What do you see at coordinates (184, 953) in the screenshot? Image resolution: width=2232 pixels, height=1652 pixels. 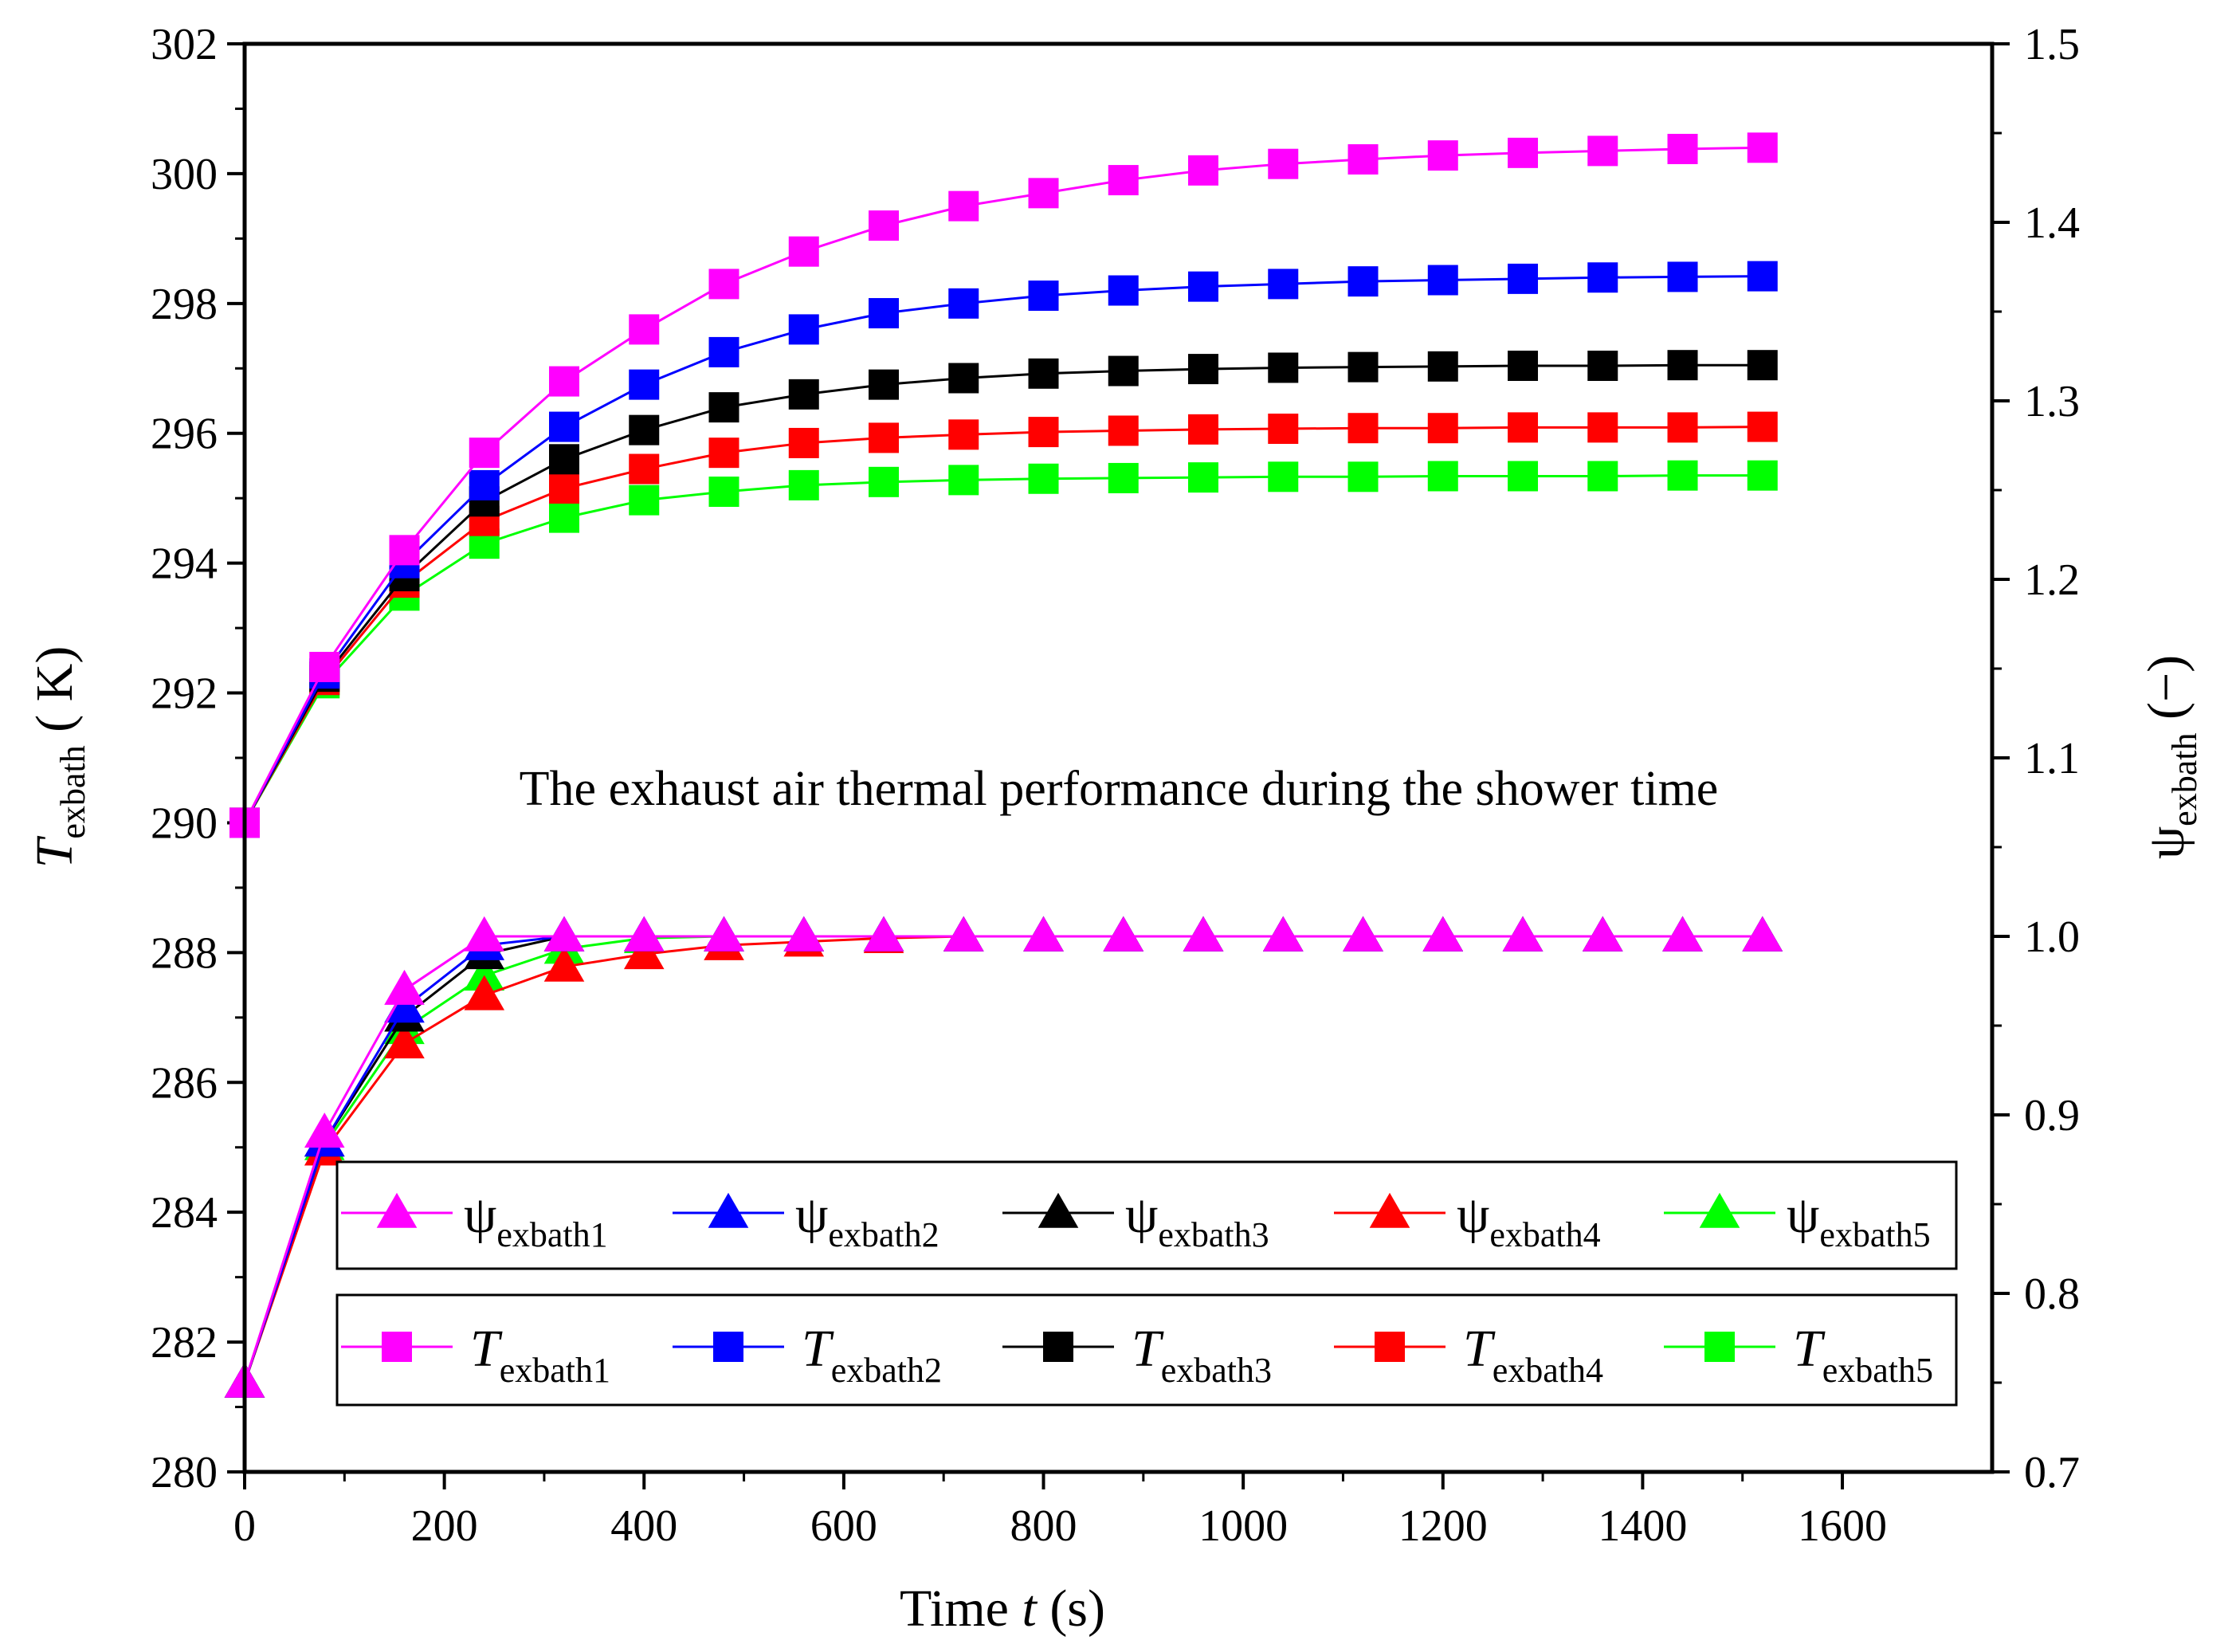 I see `y-left-tick-label: 288` at bounding box center [184, 953].